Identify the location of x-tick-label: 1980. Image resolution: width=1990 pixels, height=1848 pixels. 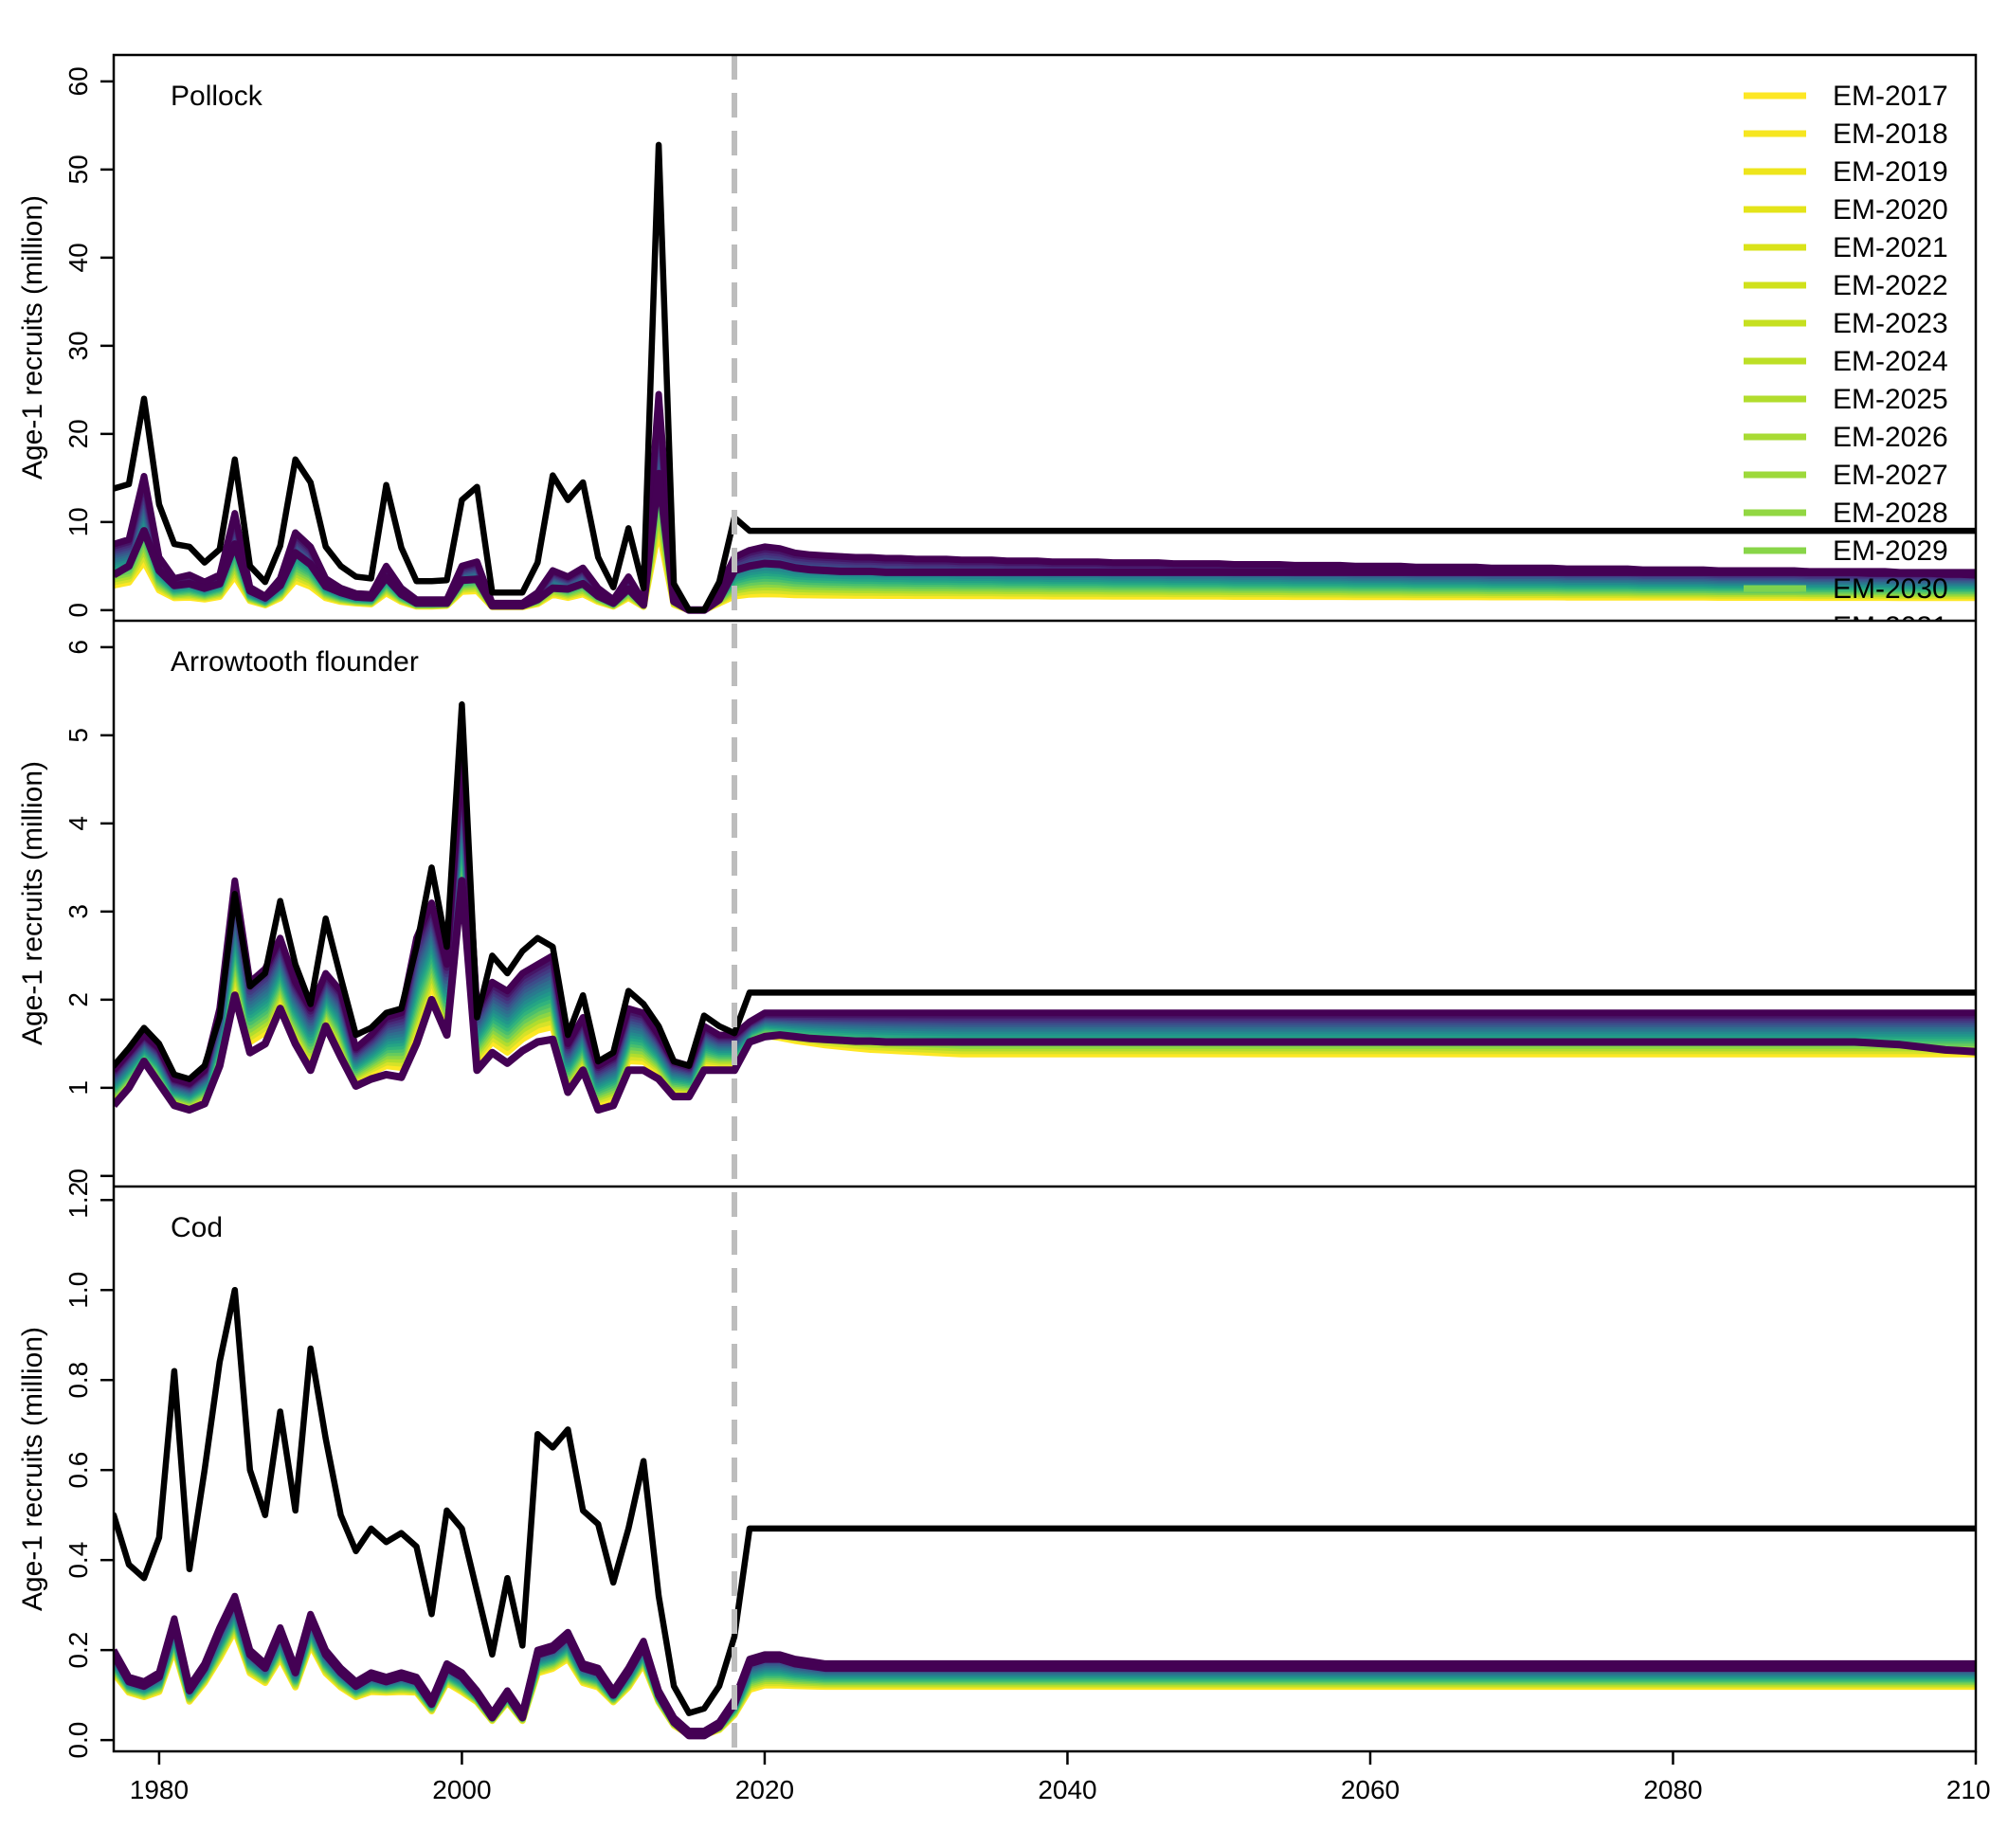
(159, 1790).